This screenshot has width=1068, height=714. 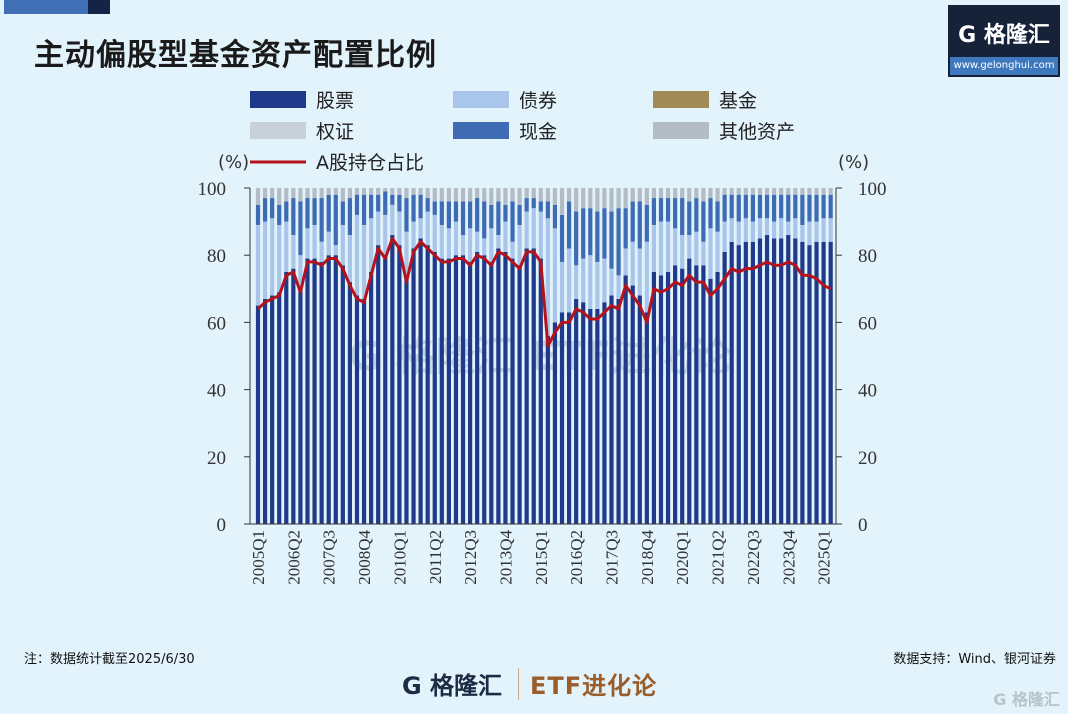 What do you see at coordinates (795, 381) in the screenshot?
I see `bar-股票-76` at bounding box center [795, 381].